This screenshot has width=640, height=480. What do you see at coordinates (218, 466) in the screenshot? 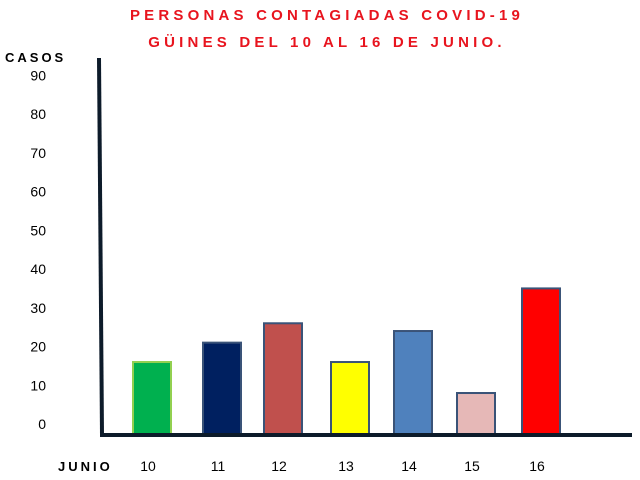
I see `x-tick-label: 11` at bounding box center [218, 466].